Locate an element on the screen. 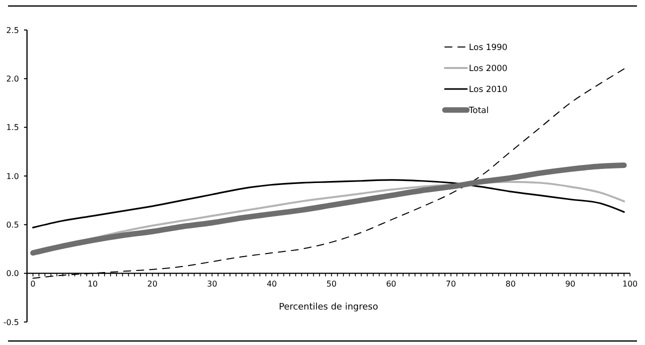 This screenshot has width=645, height=345. y-tick-label: 1.5 is located at coordinates (12, 127).